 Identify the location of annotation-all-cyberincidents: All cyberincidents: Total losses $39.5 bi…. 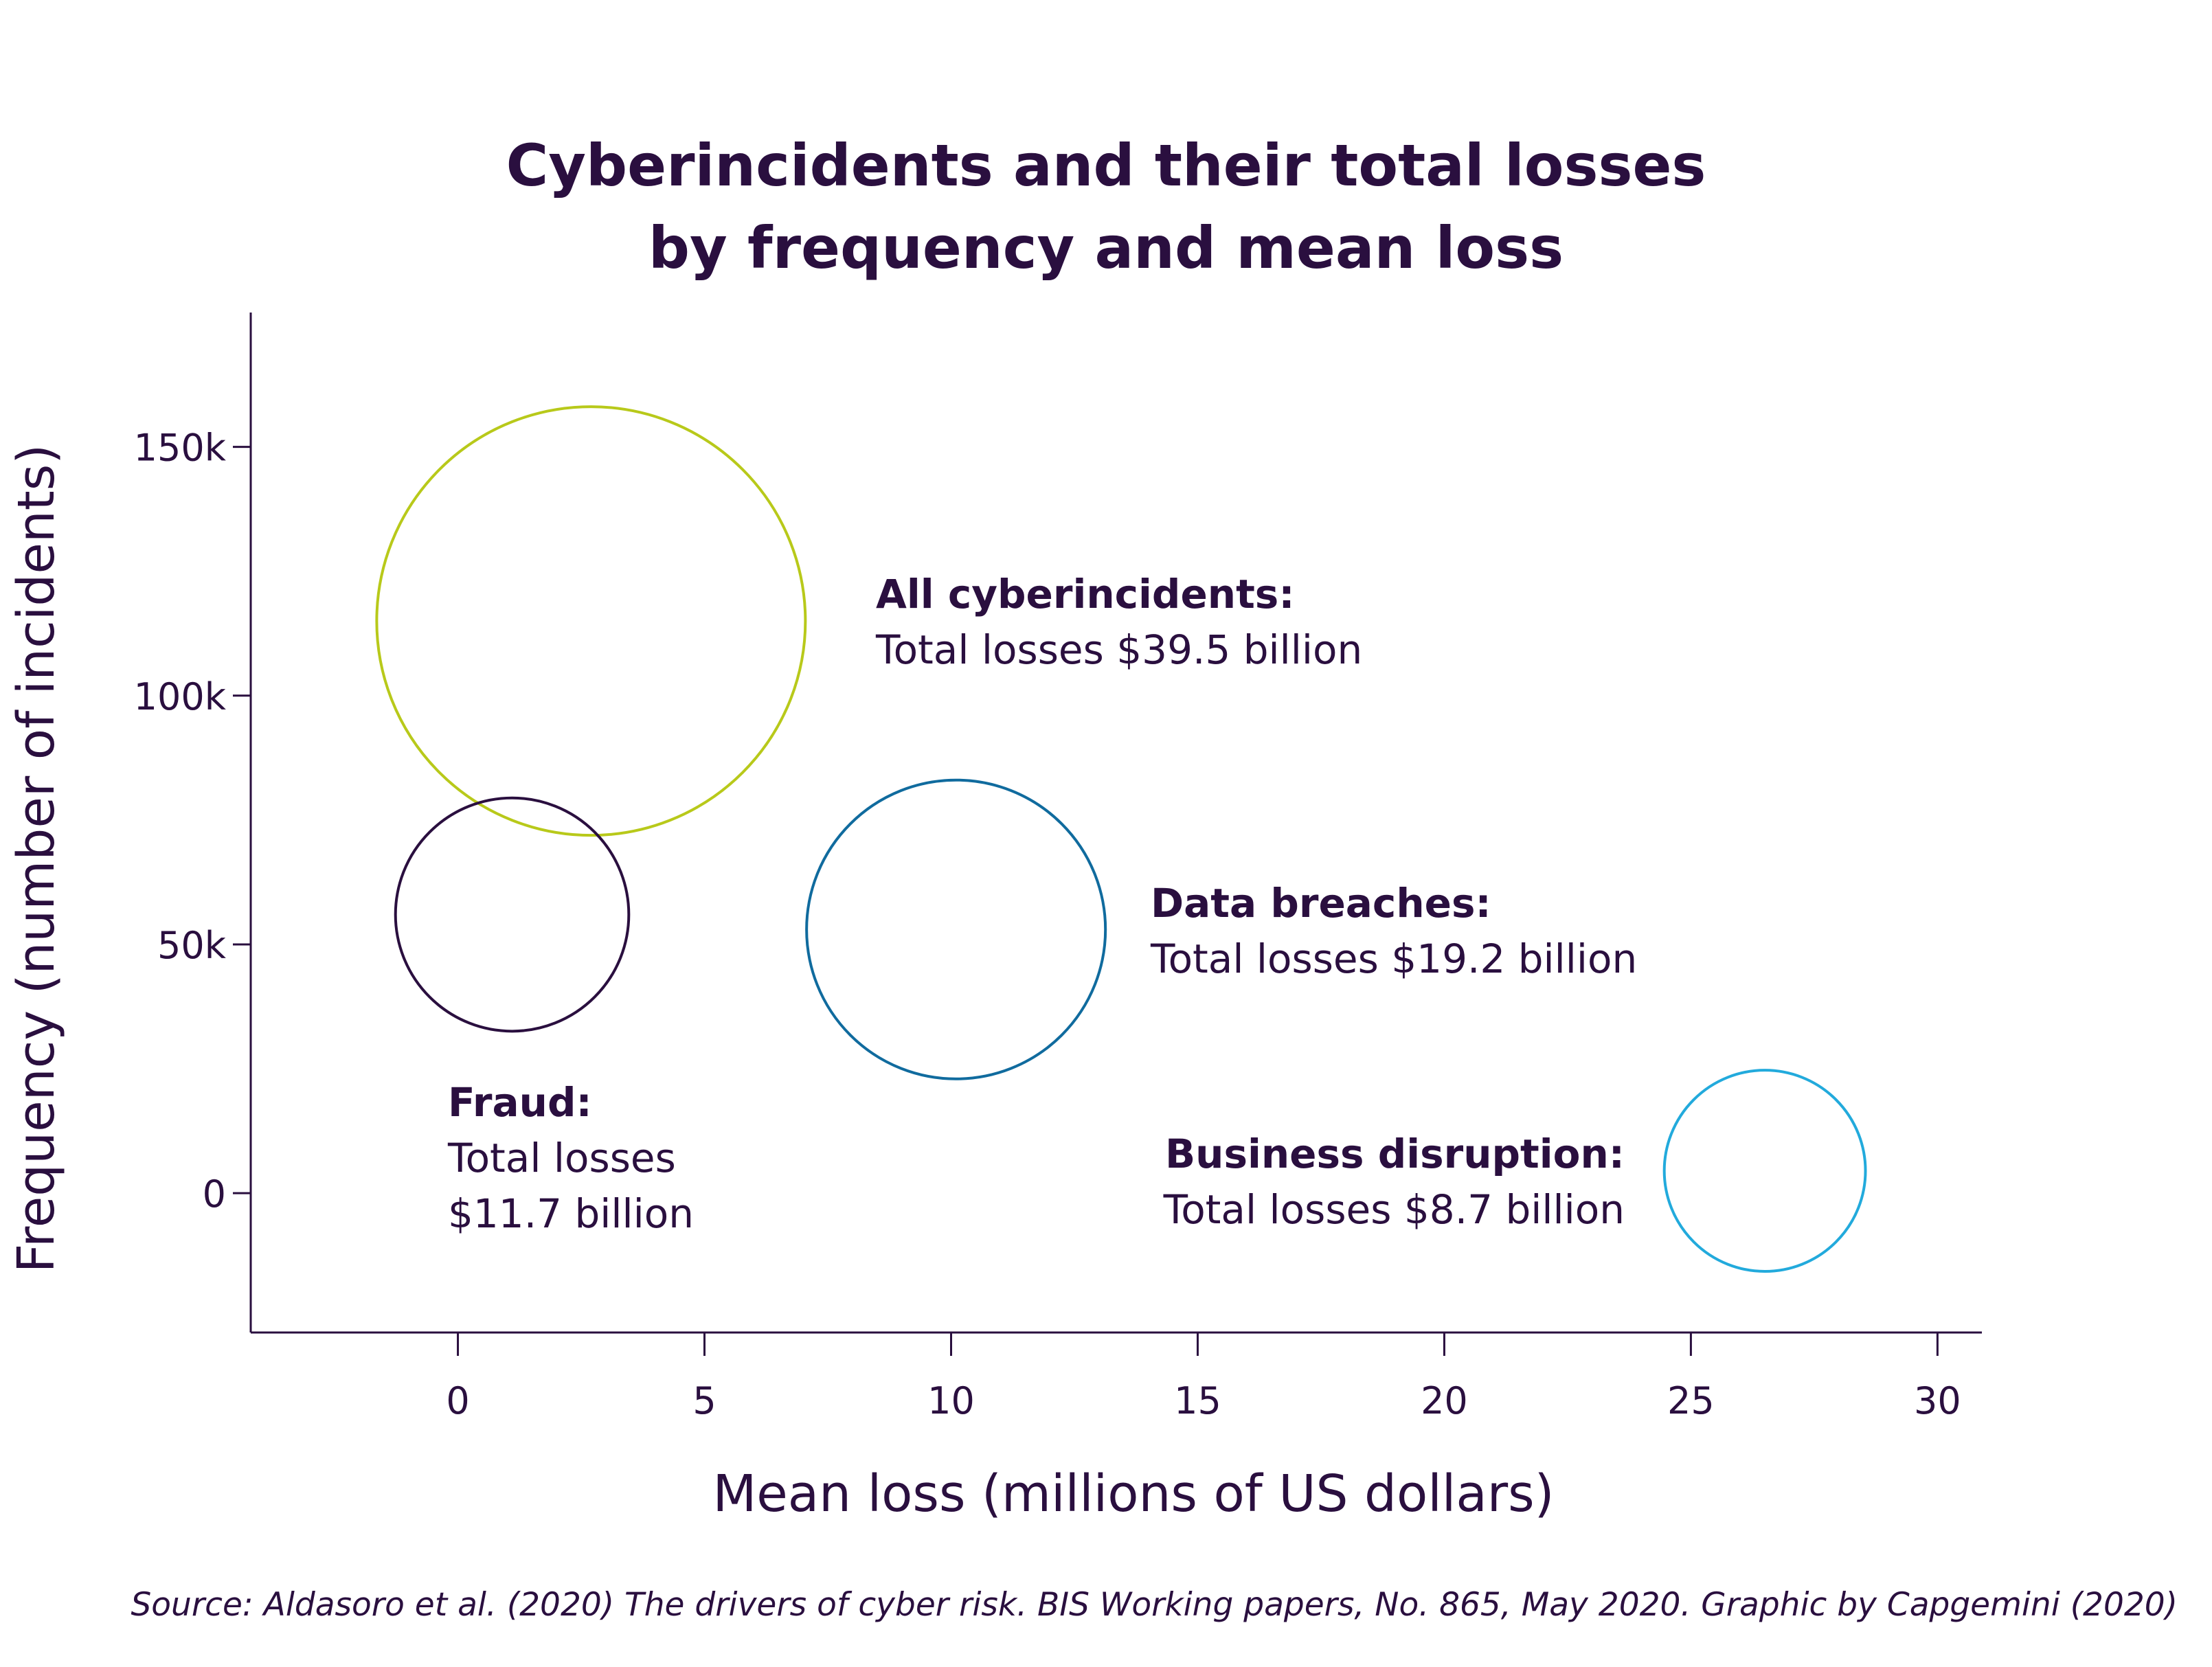
(1119, 622).